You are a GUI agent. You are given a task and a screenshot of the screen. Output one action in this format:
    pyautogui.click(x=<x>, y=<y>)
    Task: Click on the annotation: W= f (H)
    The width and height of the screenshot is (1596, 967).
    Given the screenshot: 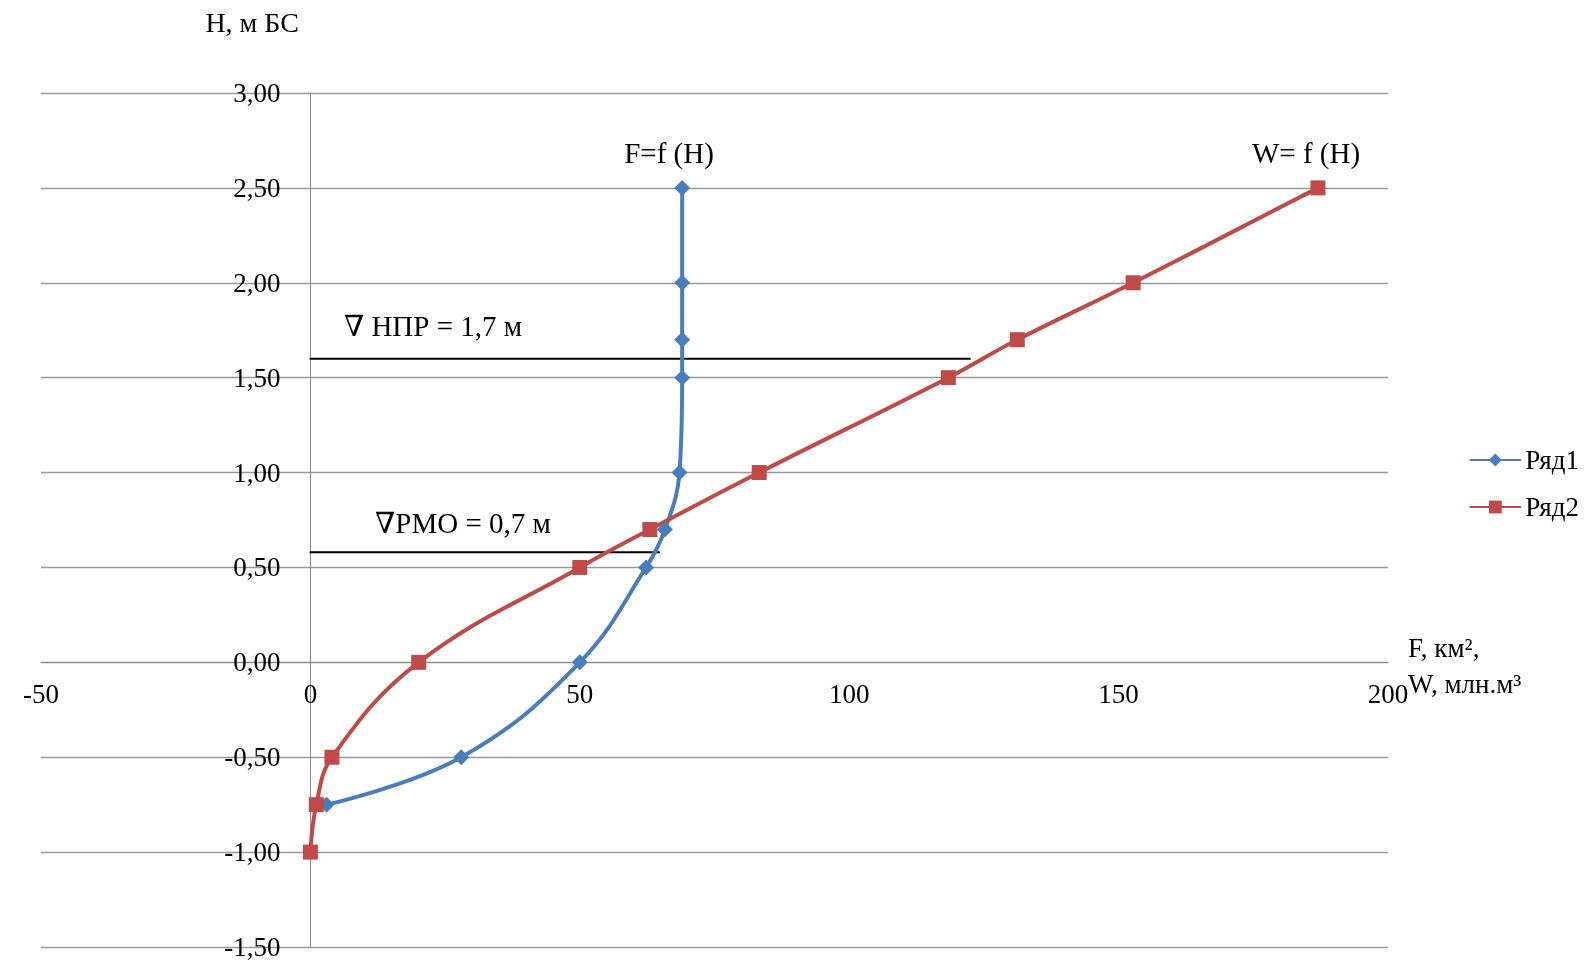 What is the action you would take?
    pyautogui.click(x=1306, y=153)
    